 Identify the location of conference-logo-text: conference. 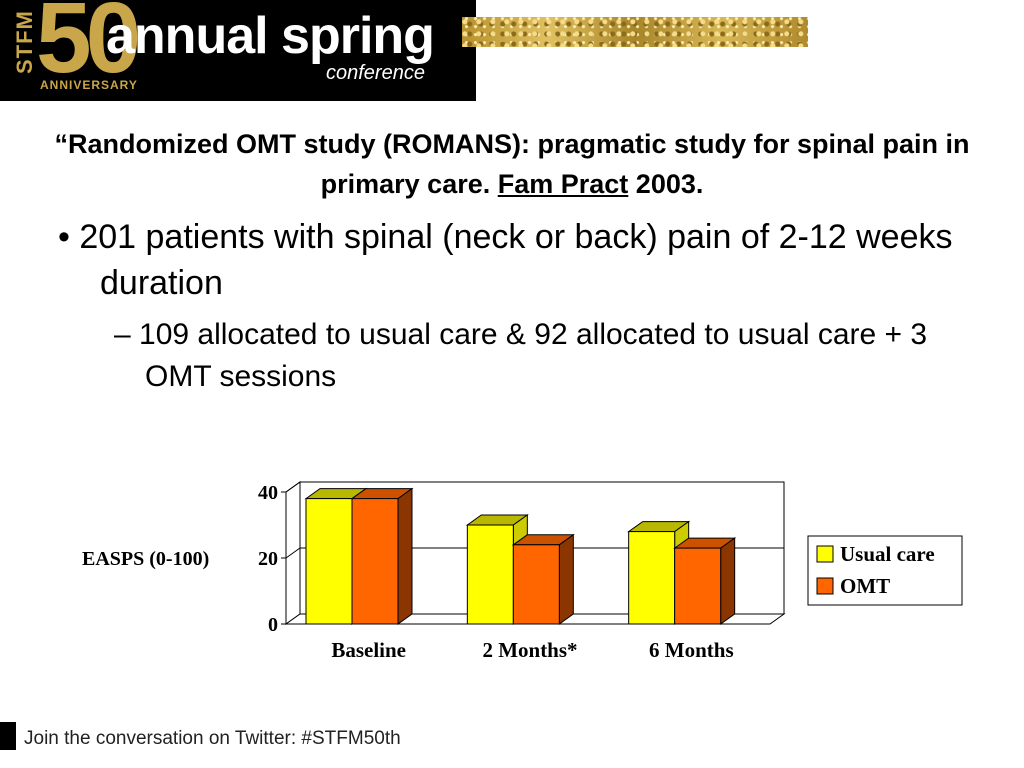
(375, 73).